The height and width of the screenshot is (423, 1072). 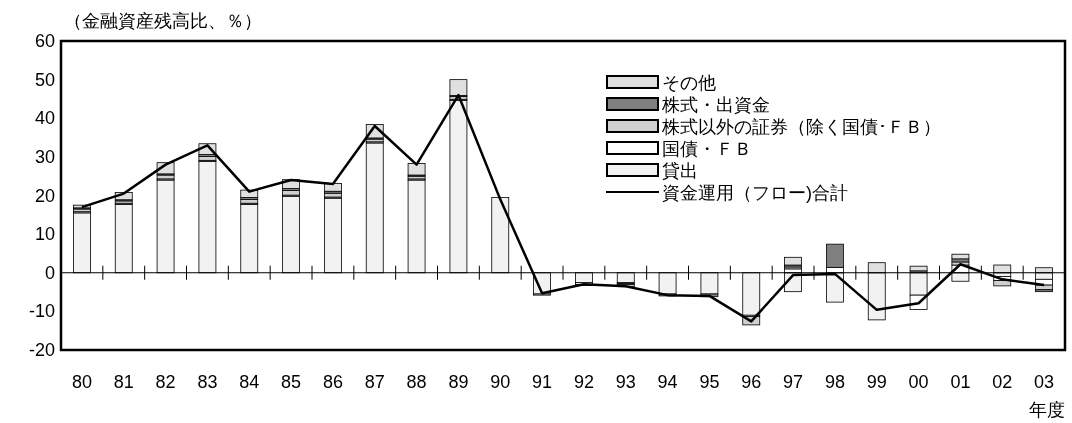 I want to click on y-tick-label: -10, so click(x=41, y=311).